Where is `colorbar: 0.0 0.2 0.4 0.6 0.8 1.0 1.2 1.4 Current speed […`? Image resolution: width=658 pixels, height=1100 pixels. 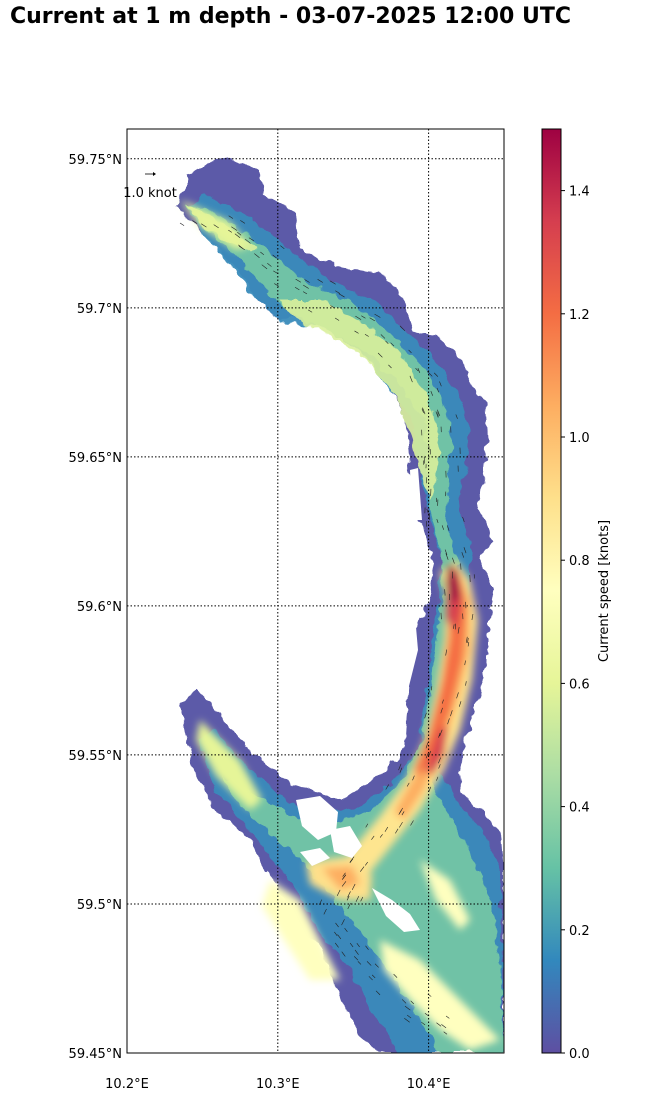
colorbar: 0.0 0.2 0.4 0.6 0.8 1.0 1.2 1.4 Current speed [… is located at coordinates (576, 595).